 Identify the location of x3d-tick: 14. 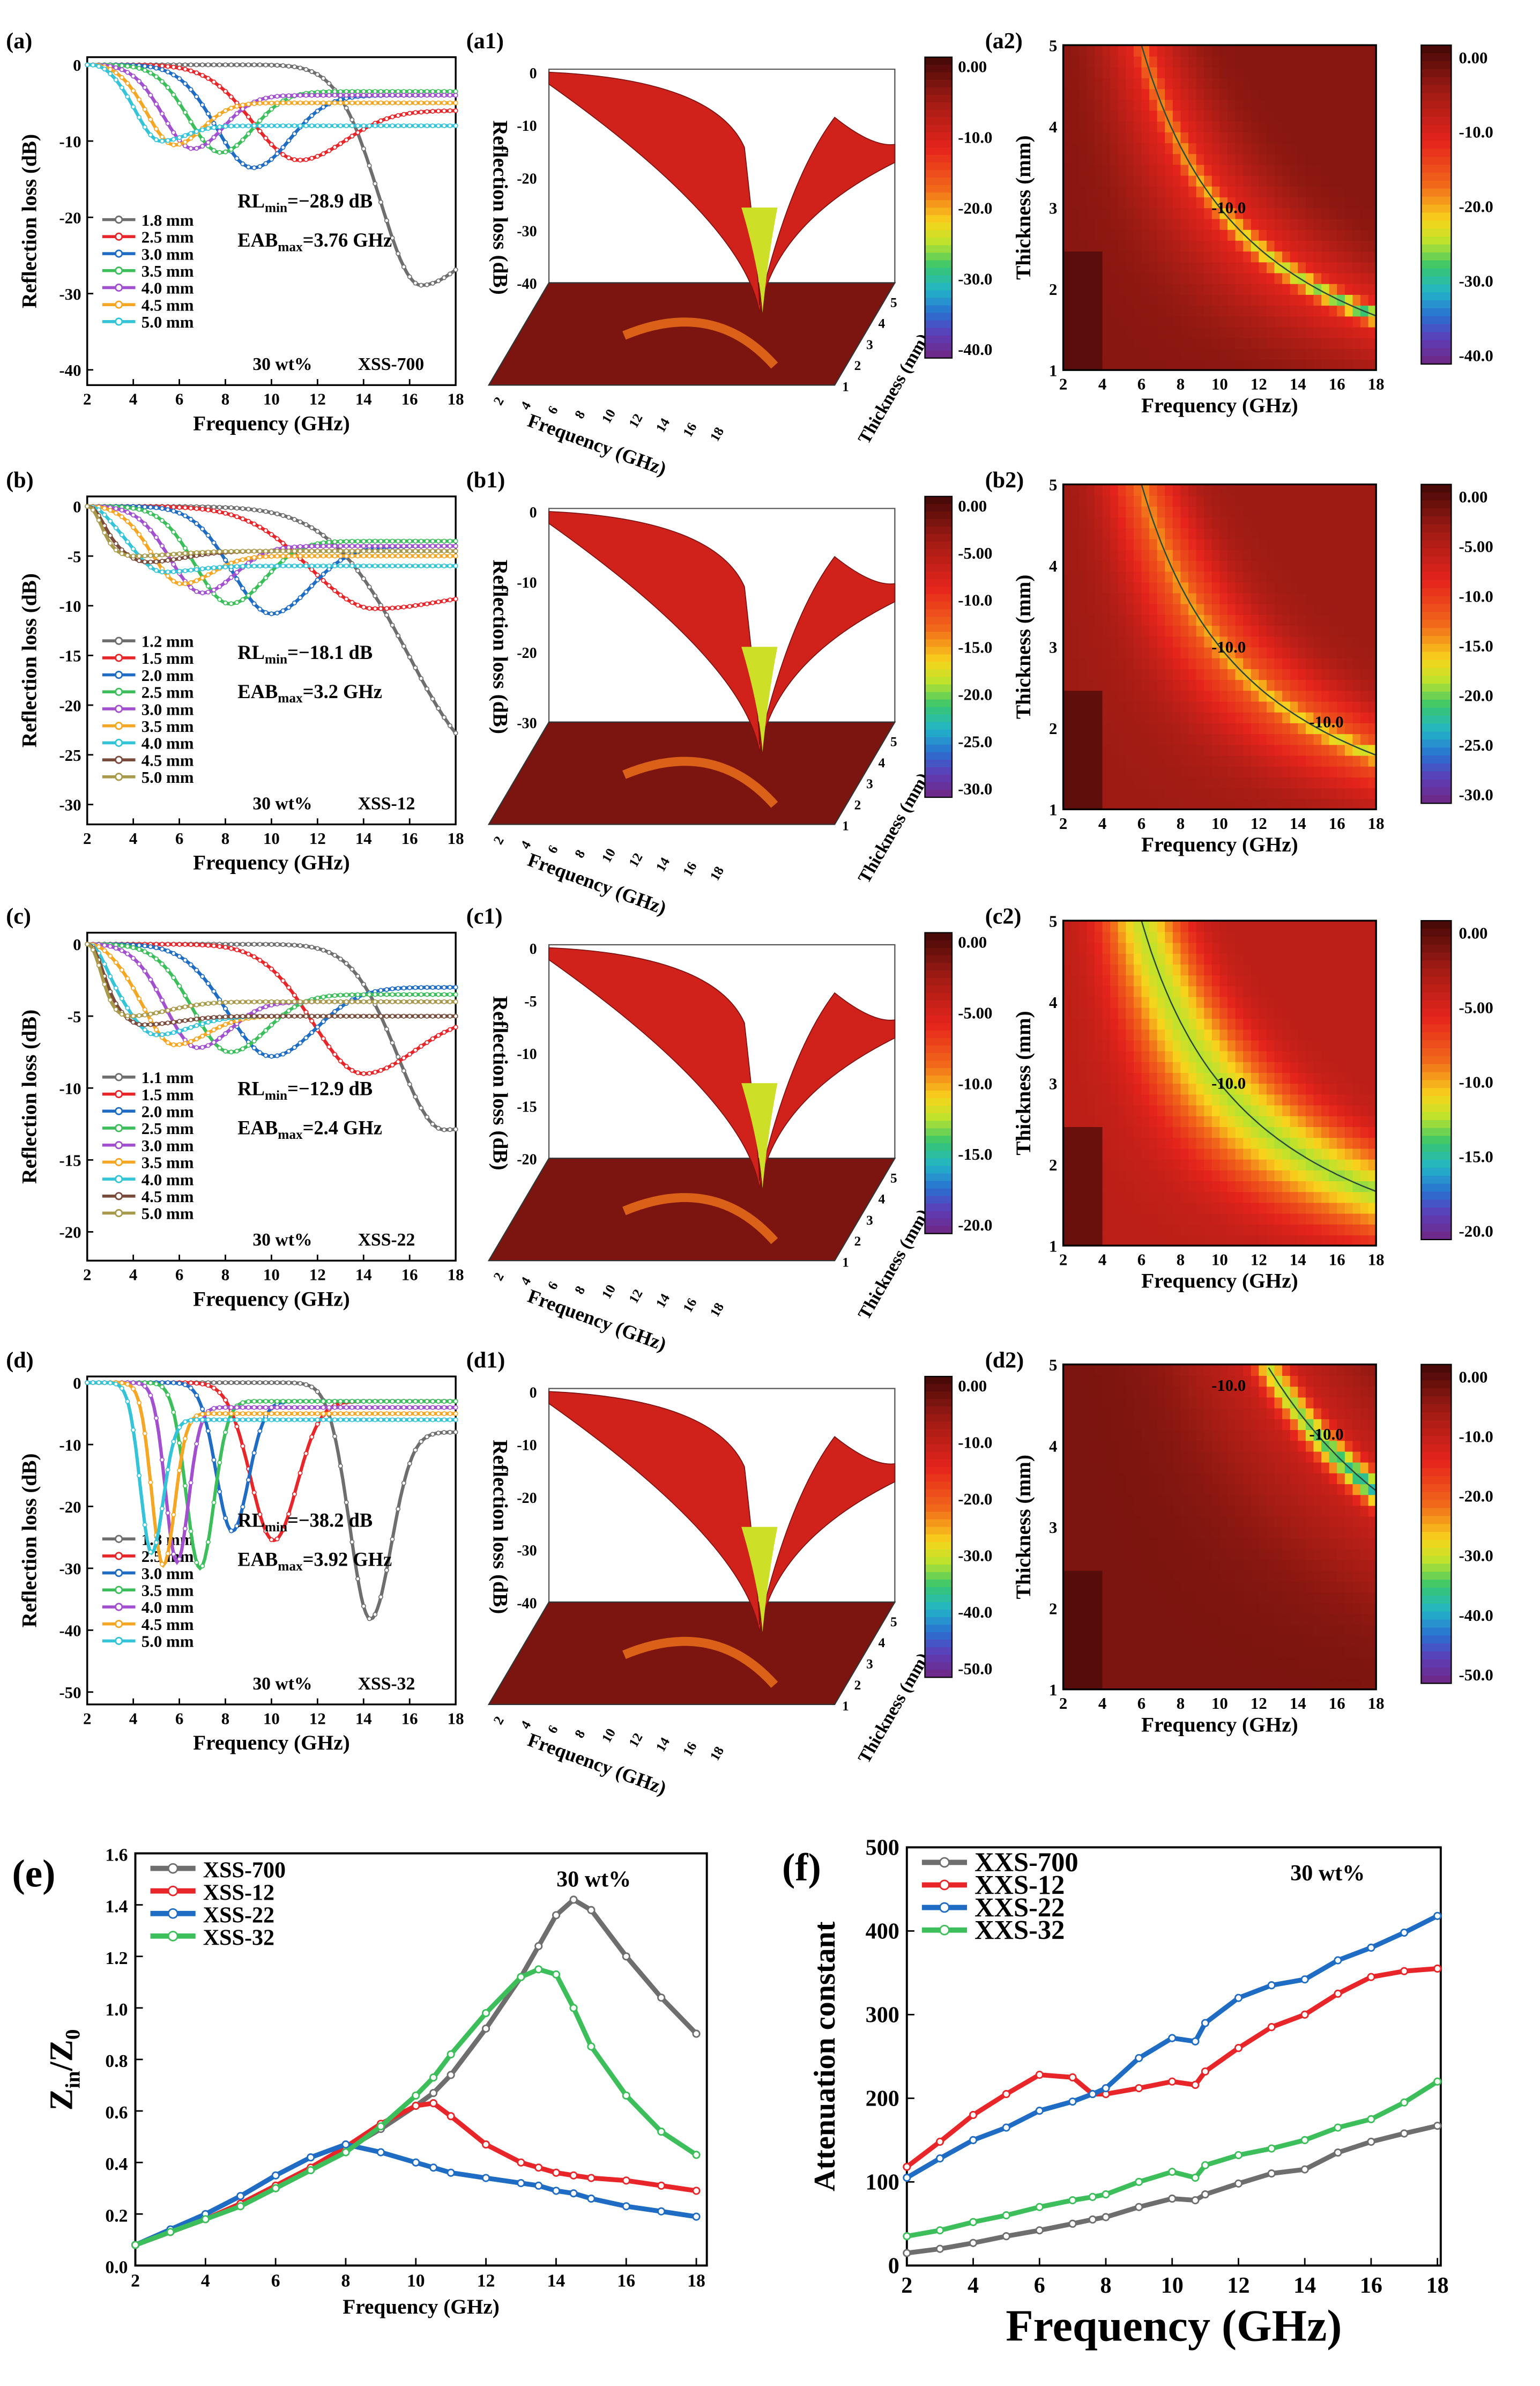
(663, 425).